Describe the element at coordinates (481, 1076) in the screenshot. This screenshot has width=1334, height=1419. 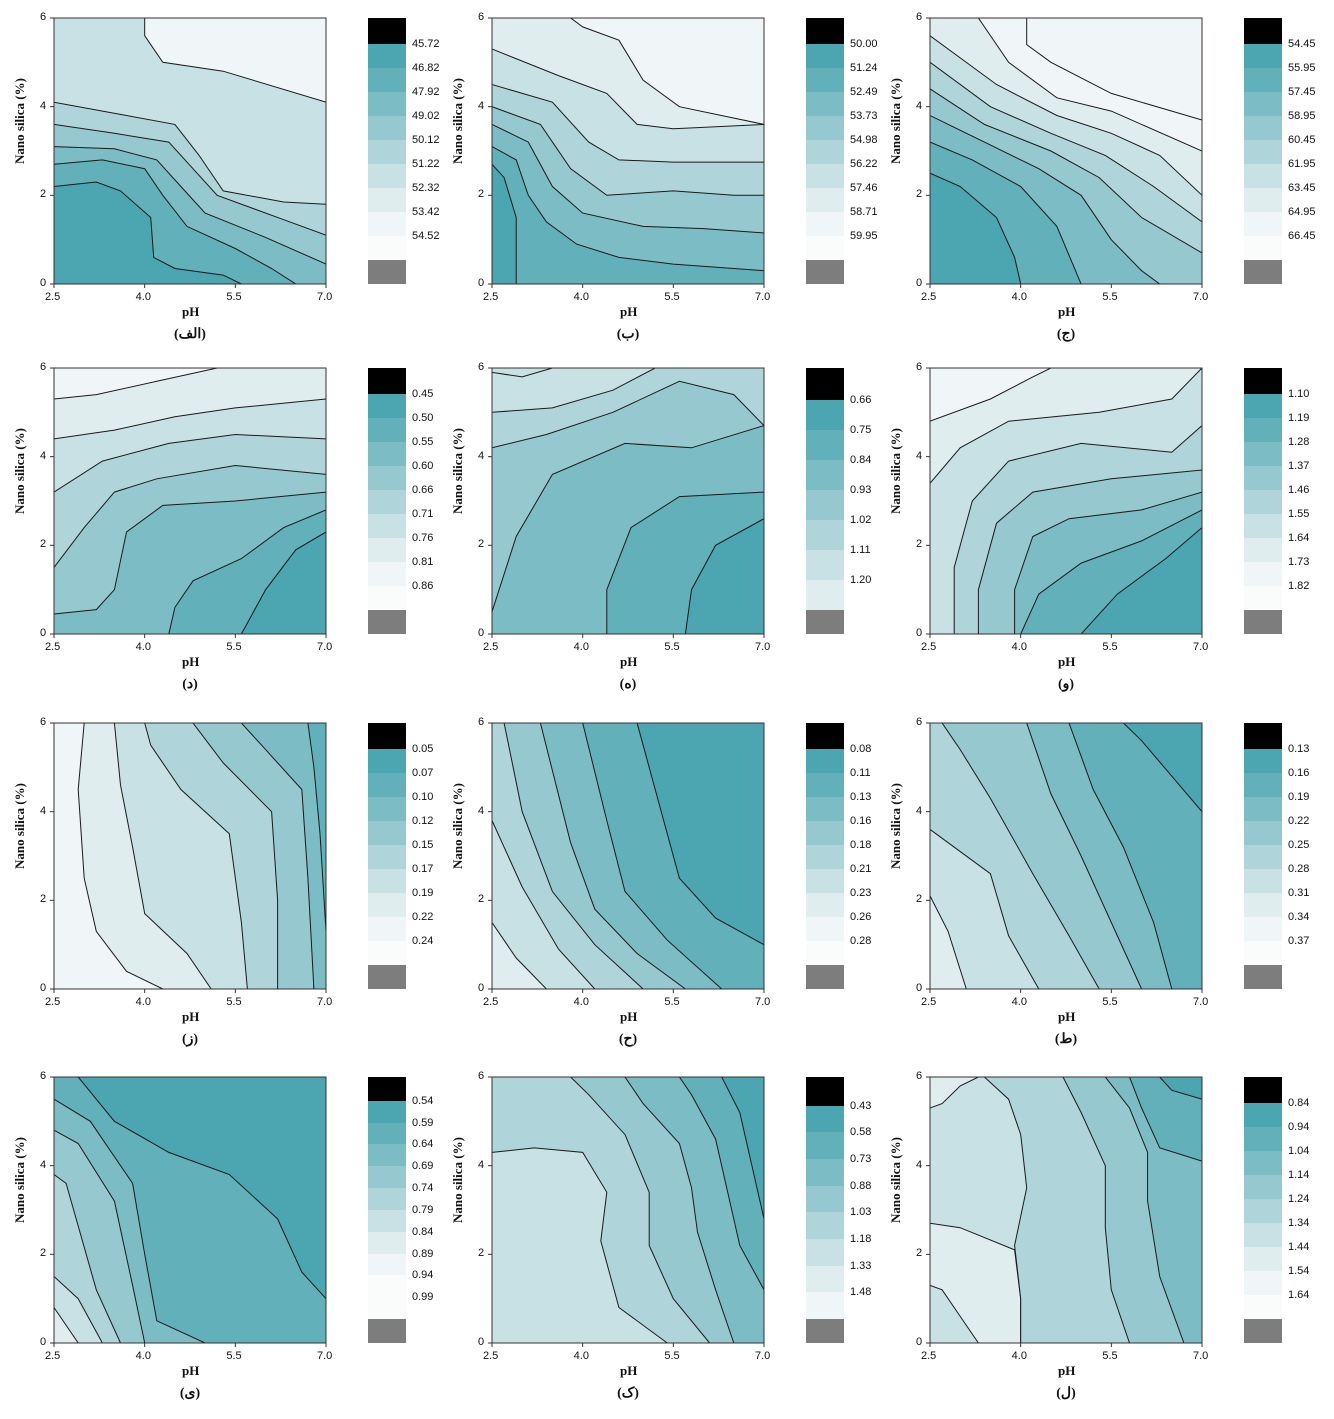
I see `y-tick-label: 6` at that location.